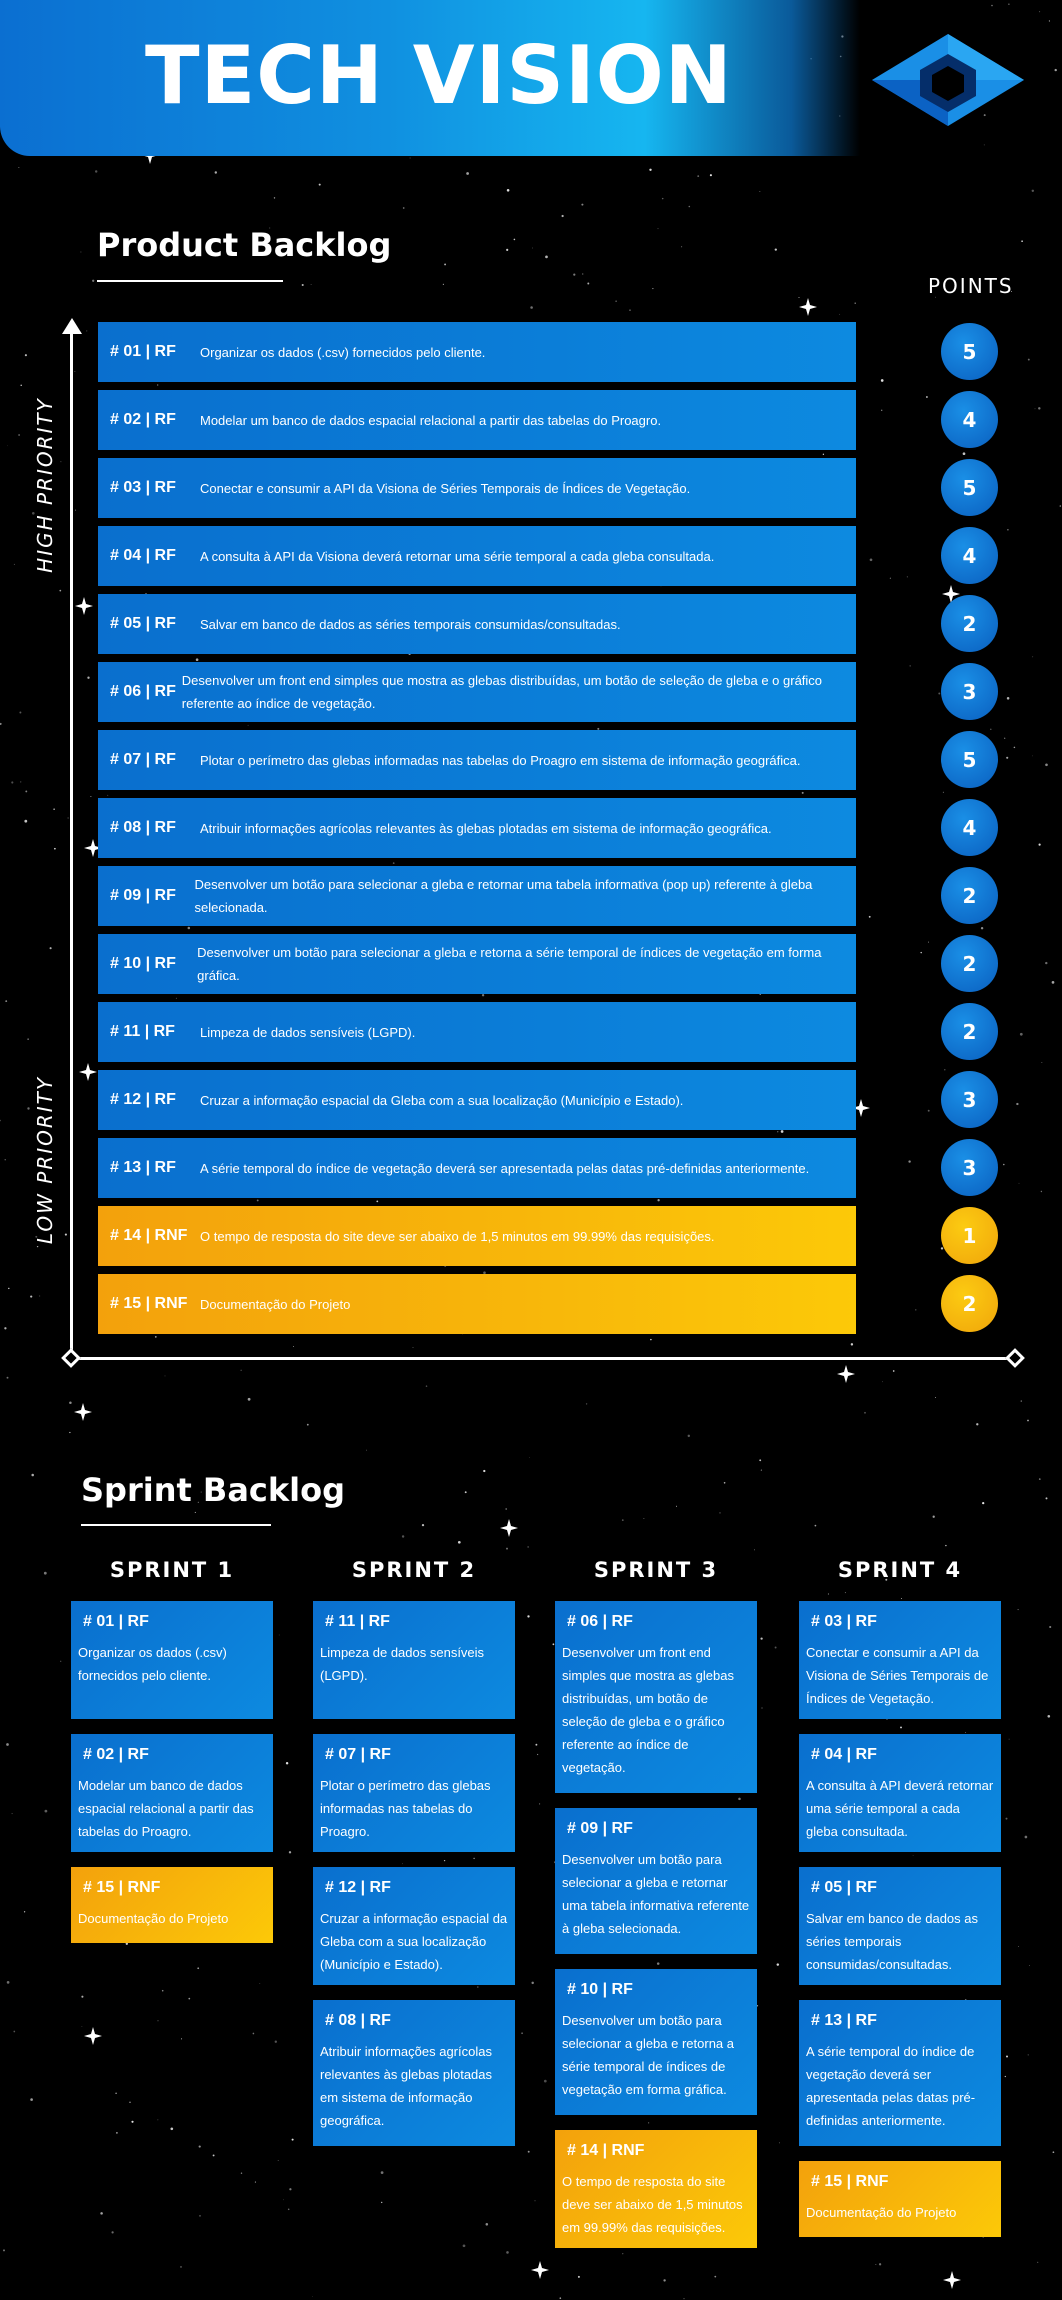 Image resolution: width=1062 pixels, height=2300 pixels. Describe the element at coordinates (656, 1570) in the screenshot. I see `sprint-header: SPRINT 3` at that location.